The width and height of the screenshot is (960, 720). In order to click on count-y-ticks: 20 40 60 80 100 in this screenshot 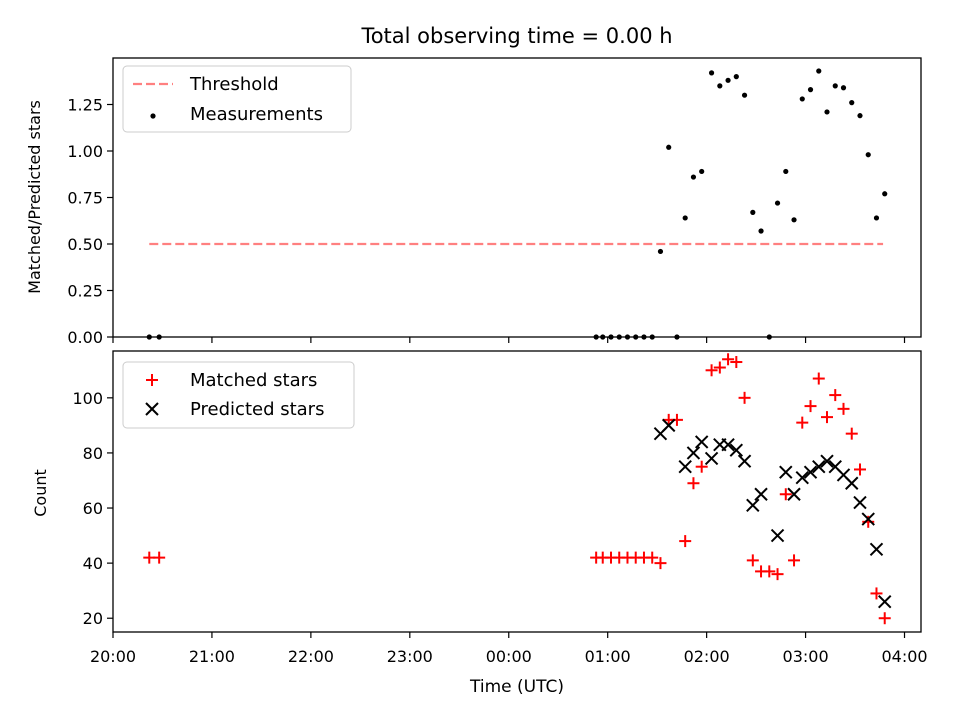, I will do `click(92, 508)`.